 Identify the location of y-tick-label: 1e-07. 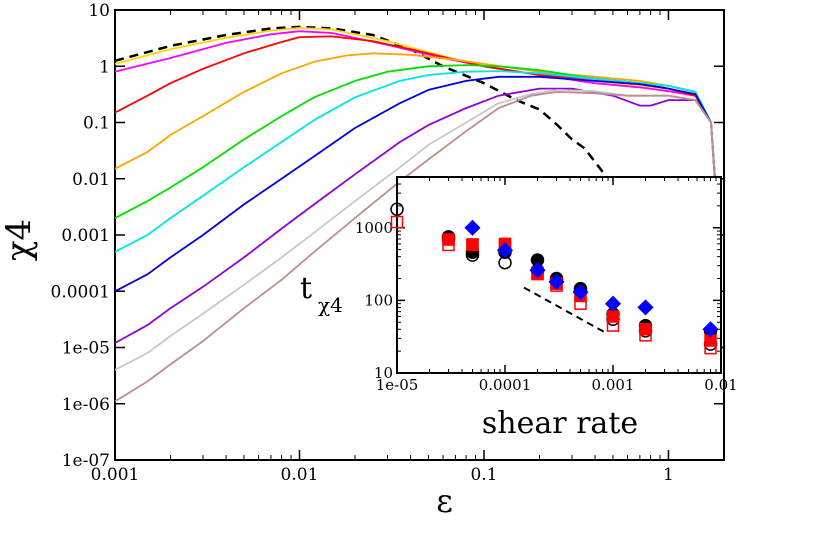
(86, 461).